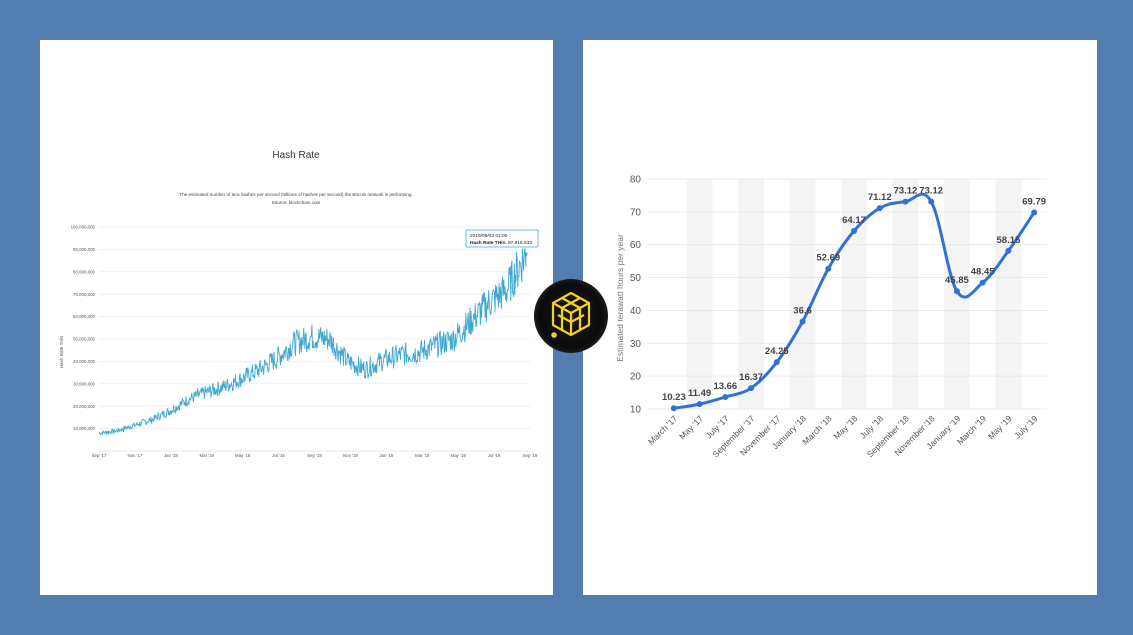 This screenshot has height=635, width=1133. Describe the element at coordinates (751, 377) in the screenshot. I see `data-label: 16.37` at that location.